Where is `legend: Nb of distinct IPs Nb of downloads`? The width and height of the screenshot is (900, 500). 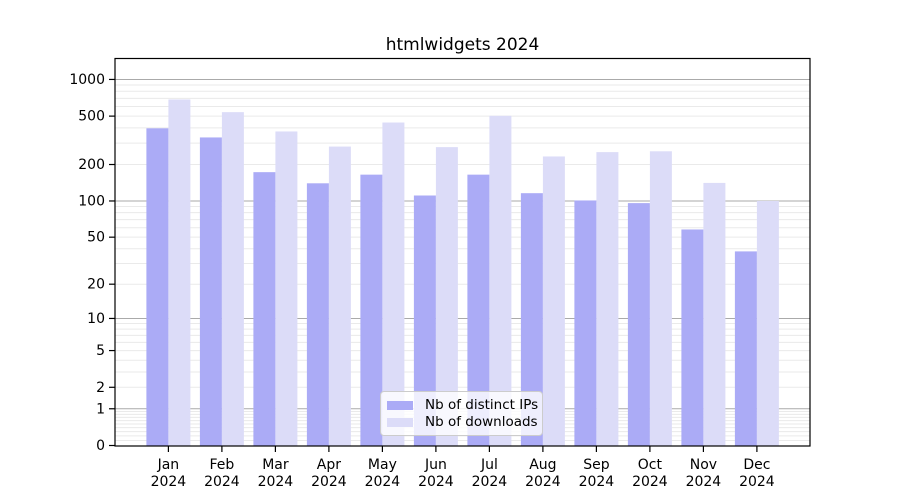 legend: Nb of distinct IPs Nb of downloads is located at coordinates (461, 413).